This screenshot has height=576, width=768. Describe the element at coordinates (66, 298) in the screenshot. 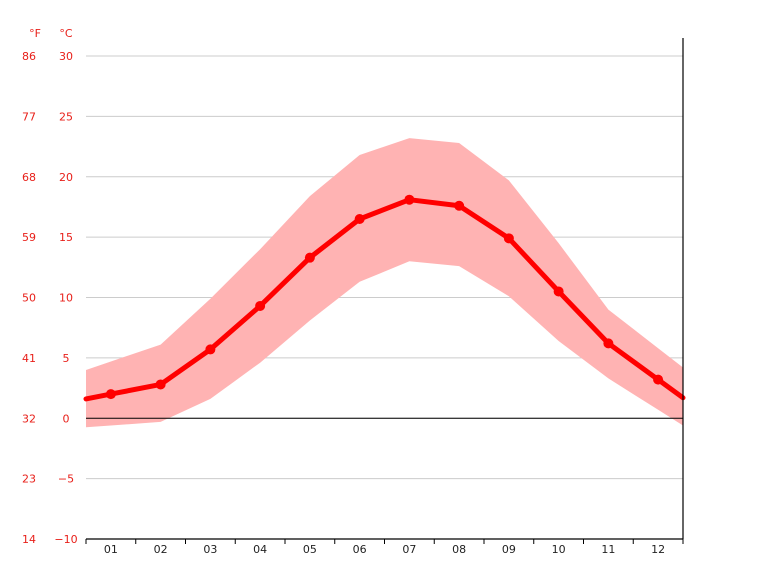

I see `celsius-tick-label: 10` at that location.